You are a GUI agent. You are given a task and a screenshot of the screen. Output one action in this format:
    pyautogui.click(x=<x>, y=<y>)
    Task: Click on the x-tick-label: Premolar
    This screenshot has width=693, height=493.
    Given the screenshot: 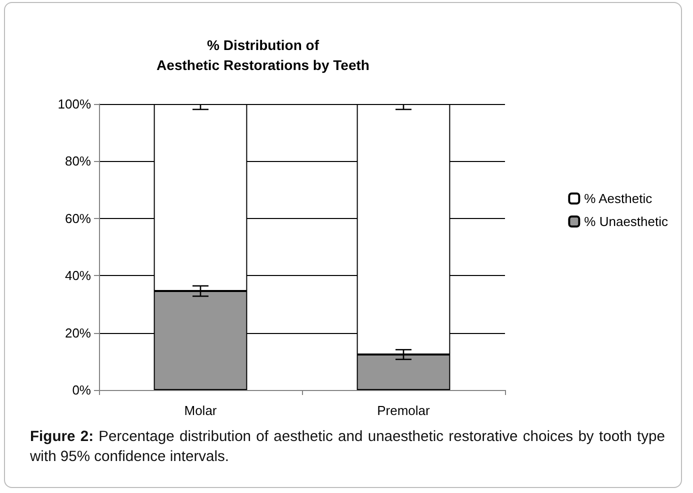 What is the action you would take?
    pyautogui.click(x=404, y=410)
    